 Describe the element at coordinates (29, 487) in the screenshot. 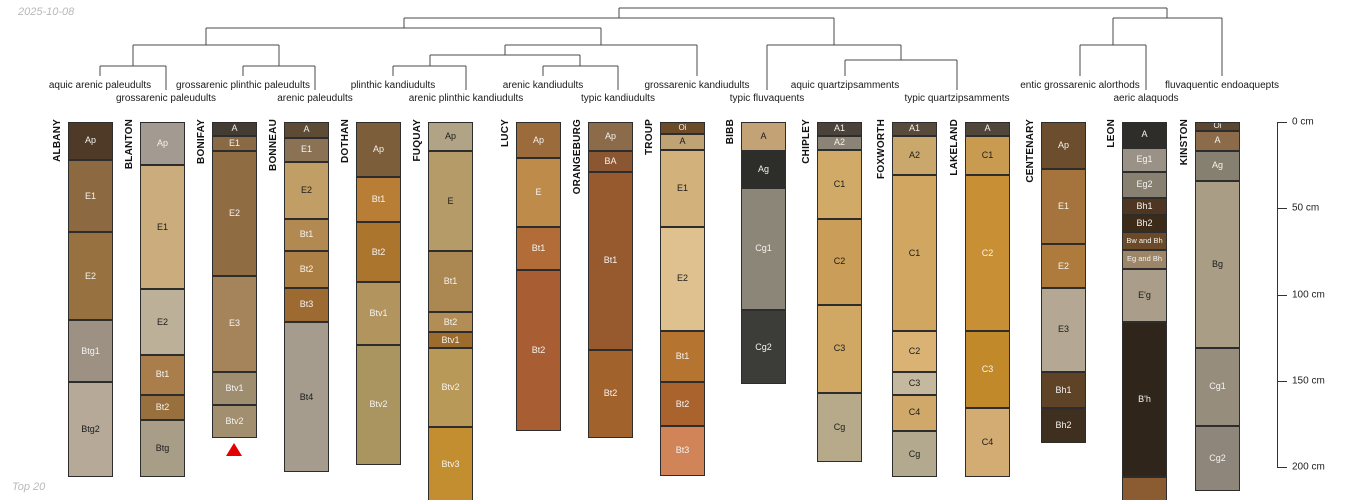

I see `footer-label: Top 20` at that location.